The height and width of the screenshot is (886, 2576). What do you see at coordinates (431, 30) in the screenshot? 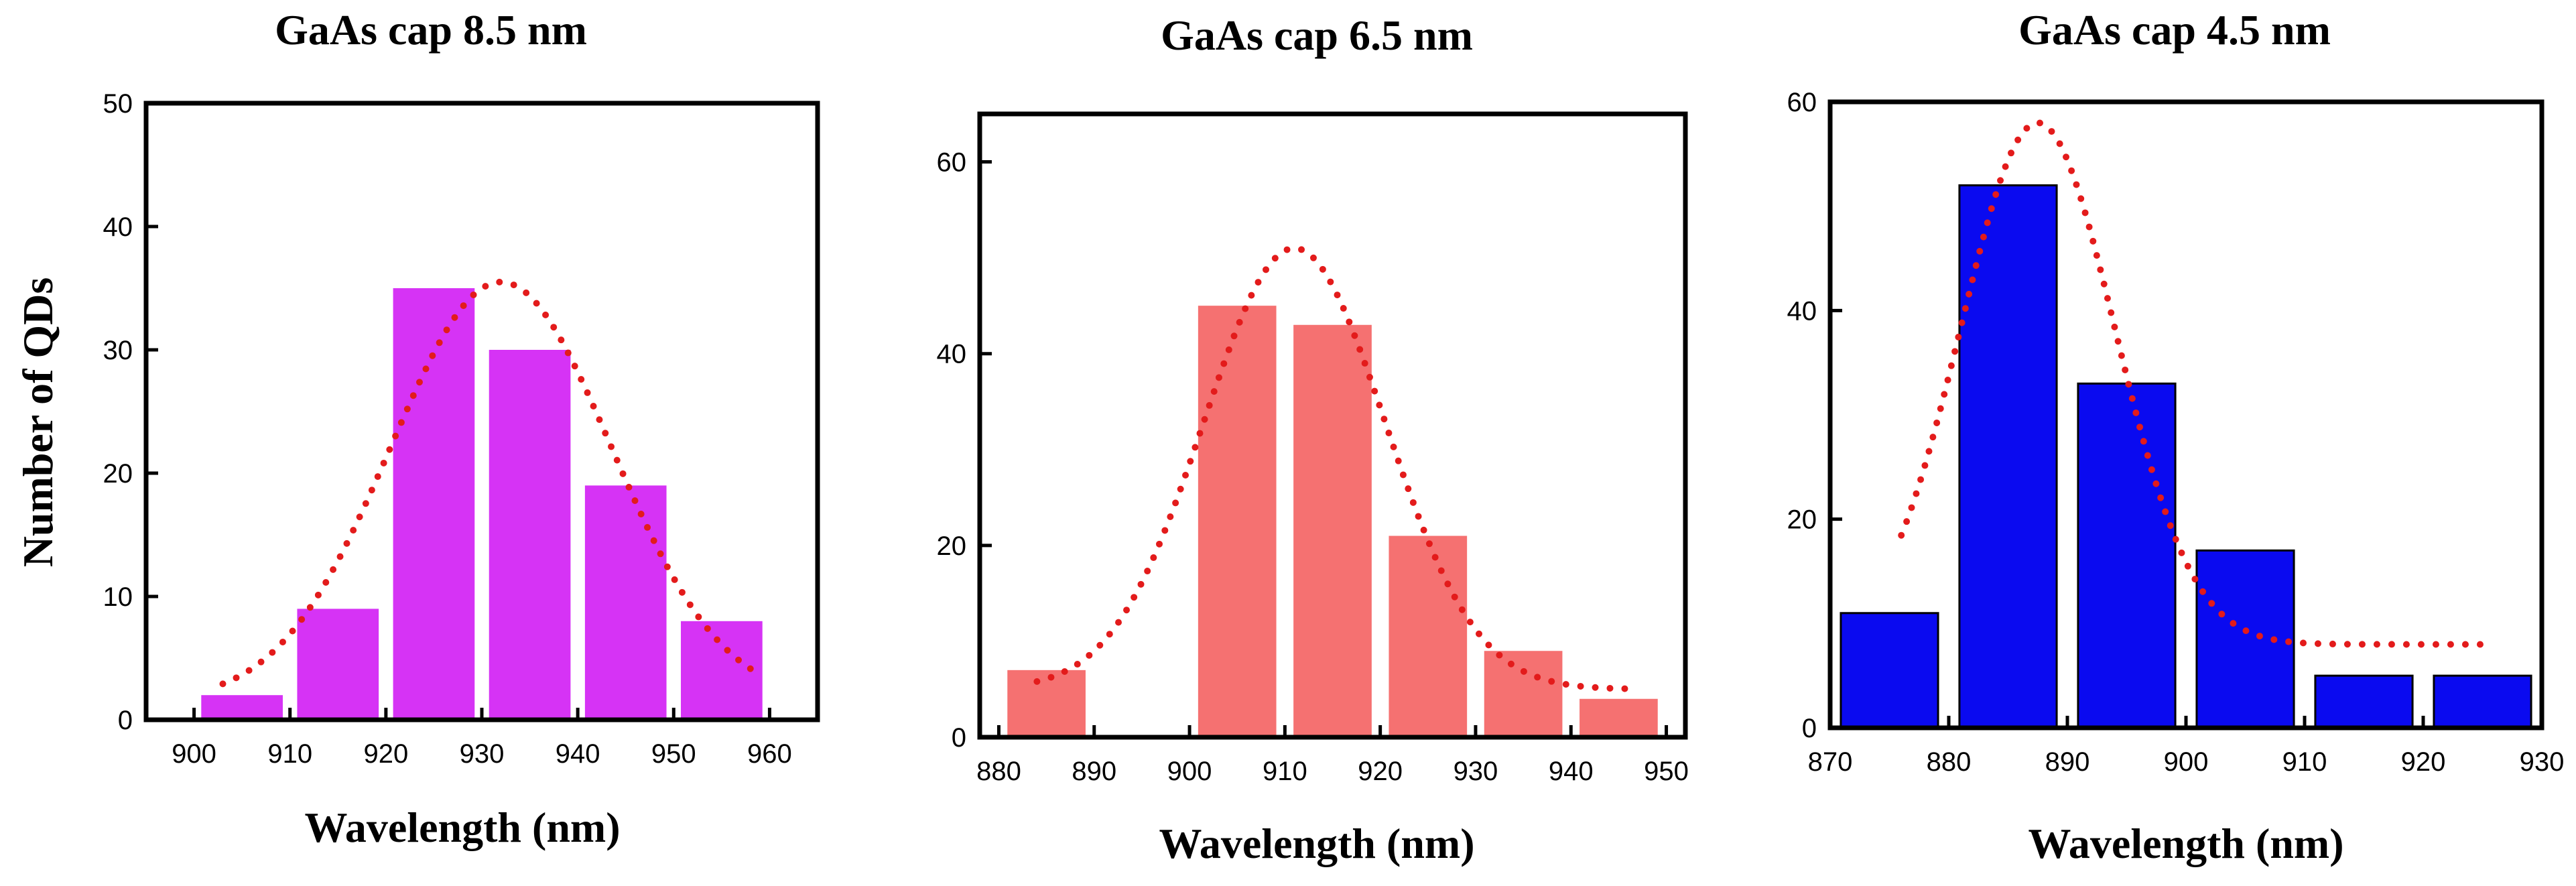
I see `panel-title: GaAs cap 8.5 nm` at bounding box center [431, 30].